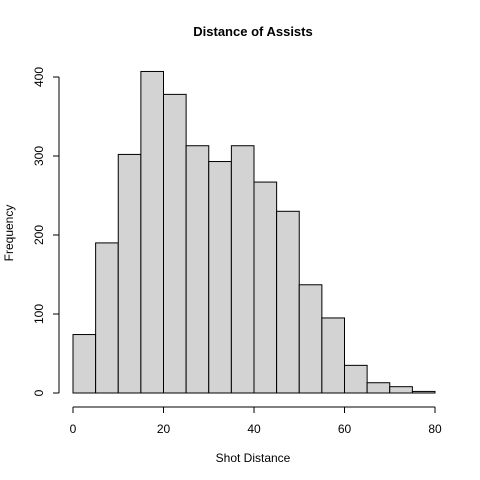 The width and height of the screenshot is (480, 480). What do you see at coordinates (39, 314) in the screenshot?
I see `y-tick-label: 100` at bounding box center [39, 314].